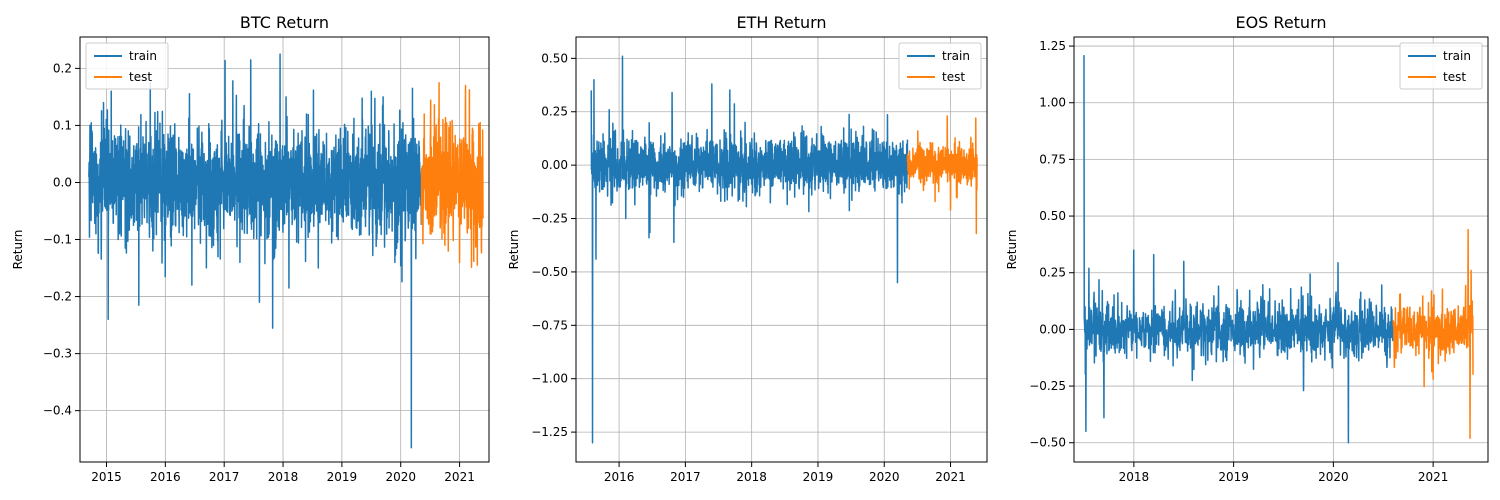 The height and width of the screenshot is (500, 1500). I want to click on eth-series-line-test, so click(942, 175).